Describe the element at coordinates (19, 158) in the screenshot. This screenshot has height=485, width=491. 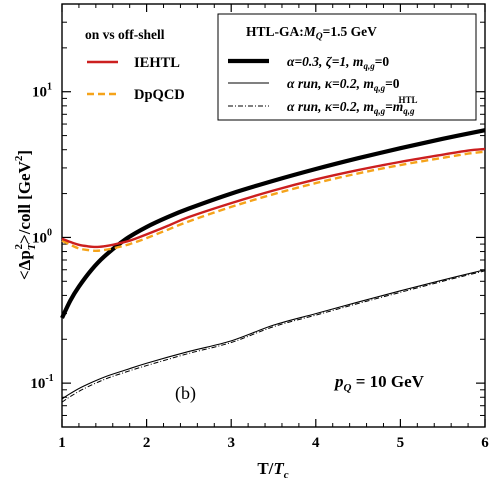
I see `ylabel-sup2: 2` at that location.